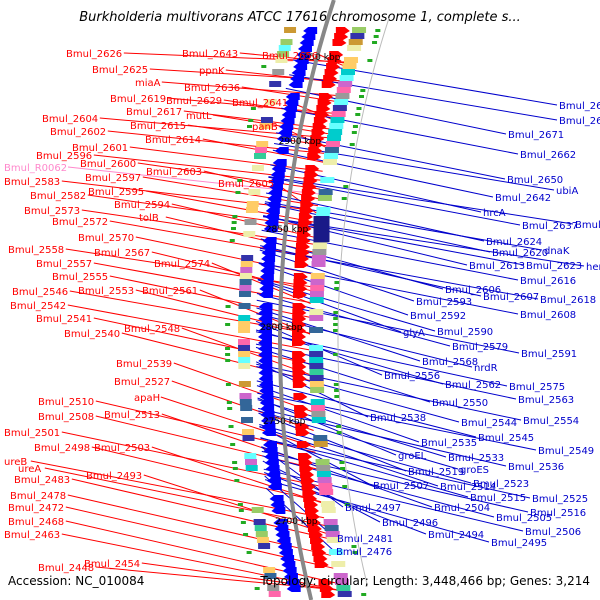  I want to click on gene-label: nrdR, so click(486, 368).